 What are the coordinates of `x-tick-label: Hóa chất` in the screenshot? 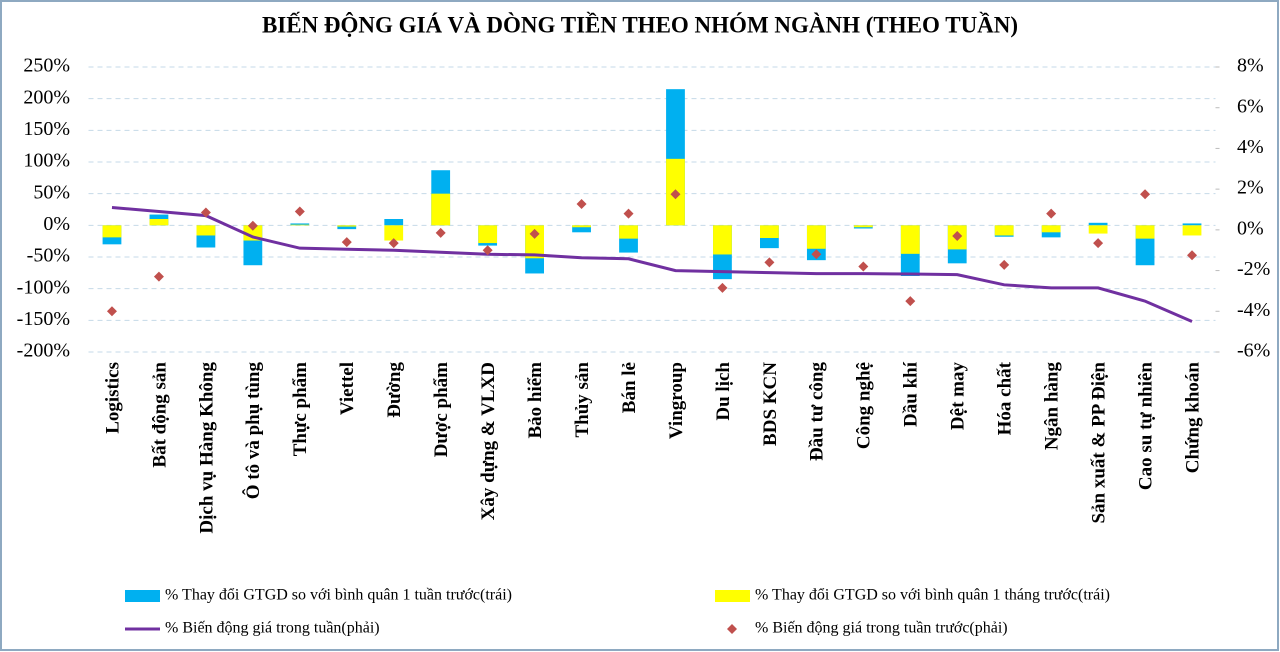 It's located at (1005, 398).